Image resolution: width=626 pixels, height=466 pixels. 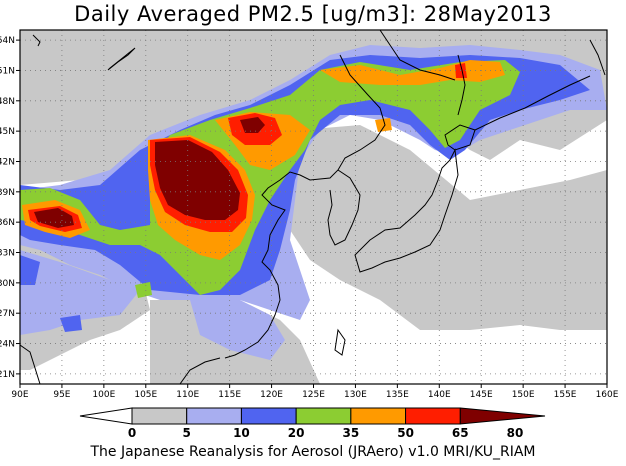 I want to click on taiwan, so click(x=340, y=342).